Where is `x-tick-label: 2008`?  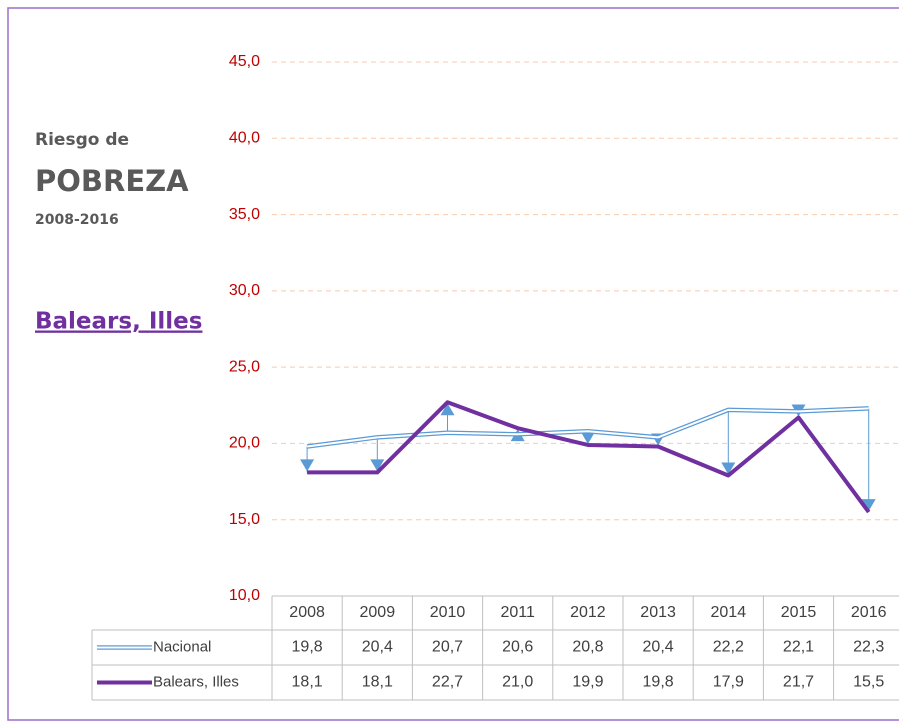 x-tick-label: 2008 is located at coordinates (307, 612).